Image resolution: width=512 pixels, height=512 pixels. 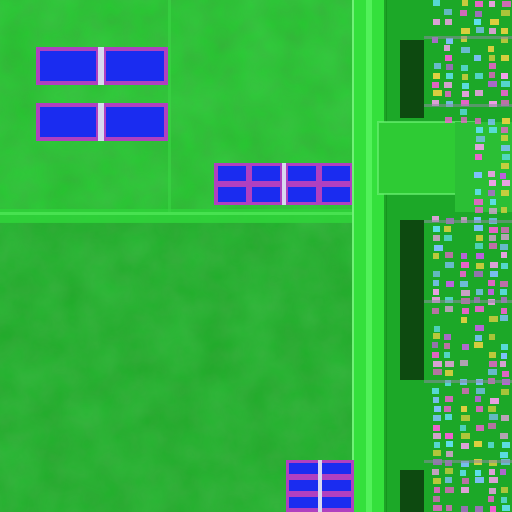 What do you see at coordinates (169, 106) in the screenshot?
I see `boundary-line-vertical` at bounding box center [169, 106].